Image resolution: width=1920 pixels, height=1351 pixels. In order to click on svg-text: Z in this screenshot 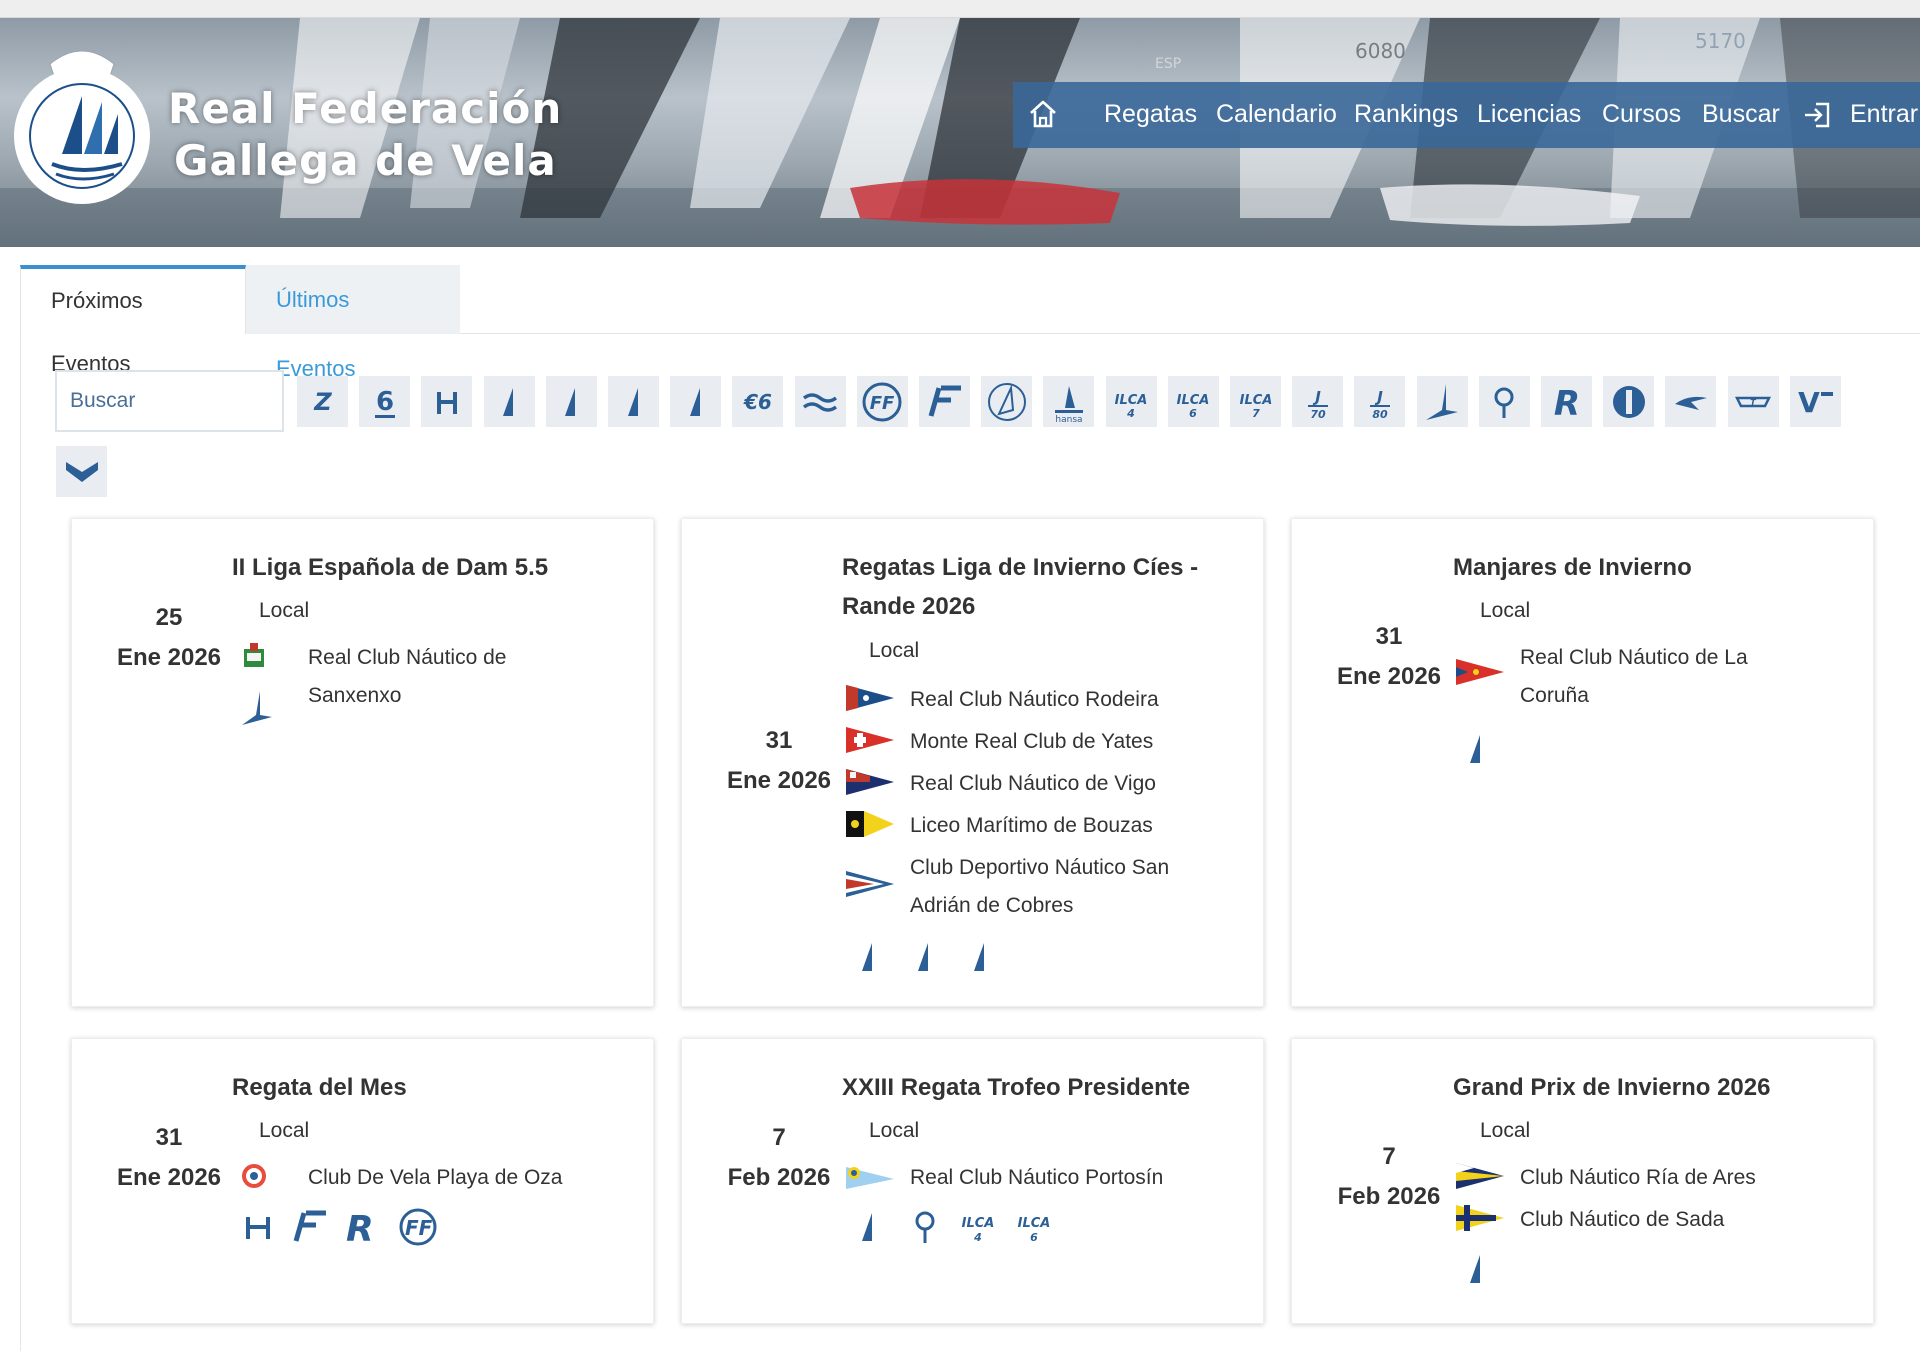, I will do `click(322, 402)`.